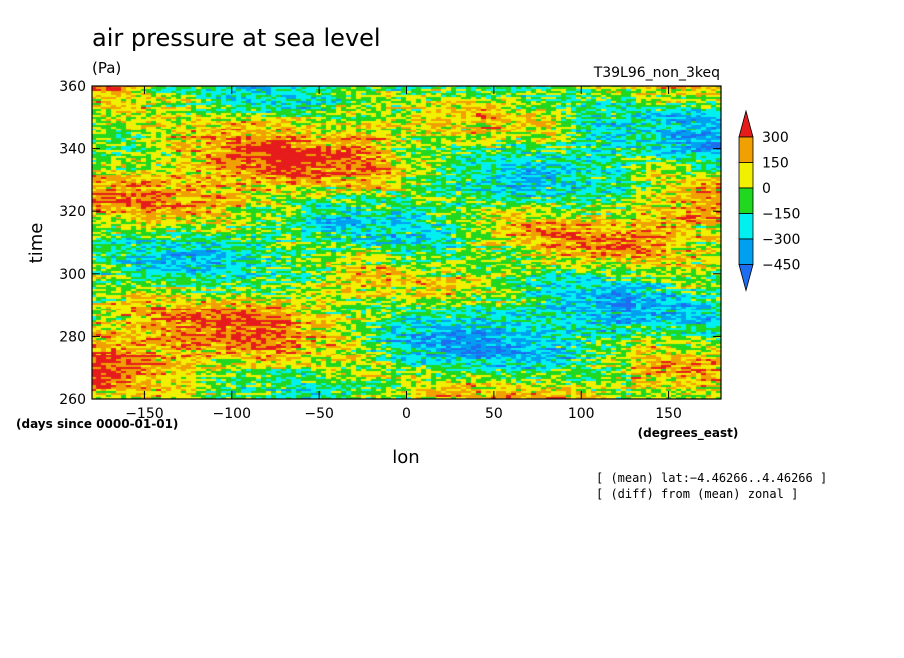 This screenshot has height=658, width=904. I want to click on y-axis-units: (days since 0000-01-01), so click(97, 424).